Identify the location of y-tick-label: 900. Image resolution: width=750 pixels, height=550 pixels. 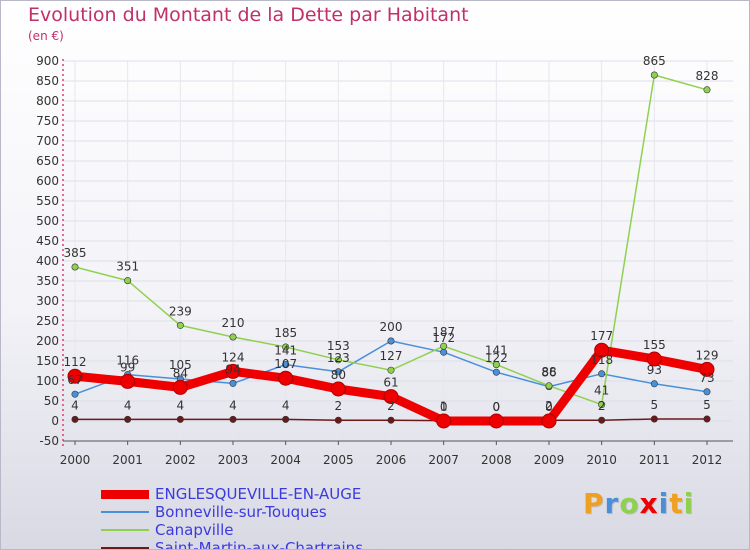
(47, 61).